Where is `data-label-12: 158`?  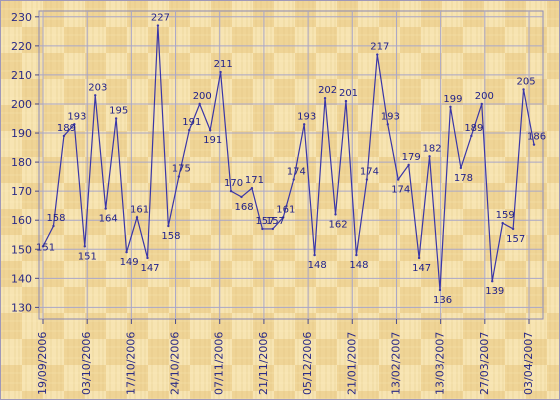 data-label-12: 158 is located at coordinates (170, 236).